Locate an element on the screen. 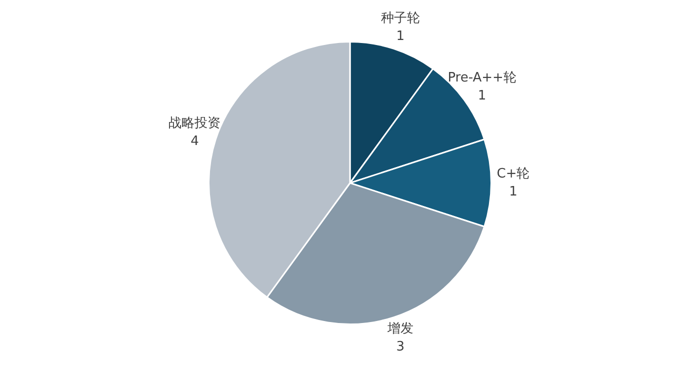 Image resolution: width=700 pixels, height=366 pixels. data-label: 4 is located at coordinates (194, 141).